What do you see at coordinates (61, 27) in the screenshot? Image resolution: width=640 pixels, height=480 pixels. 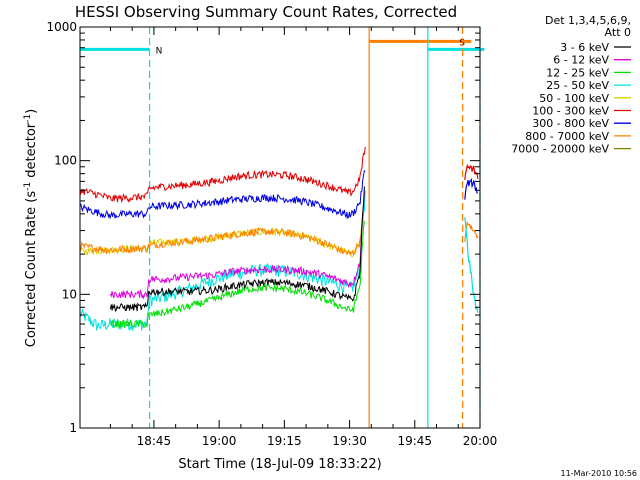 I see `y-tick-label-1000: 1000` at bounding box center [61, 27].